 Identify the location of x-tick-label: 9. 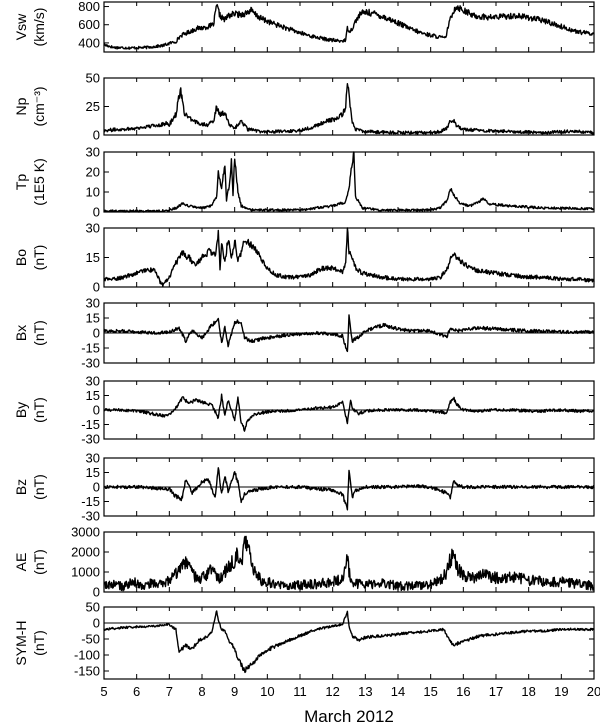
(234, 691).